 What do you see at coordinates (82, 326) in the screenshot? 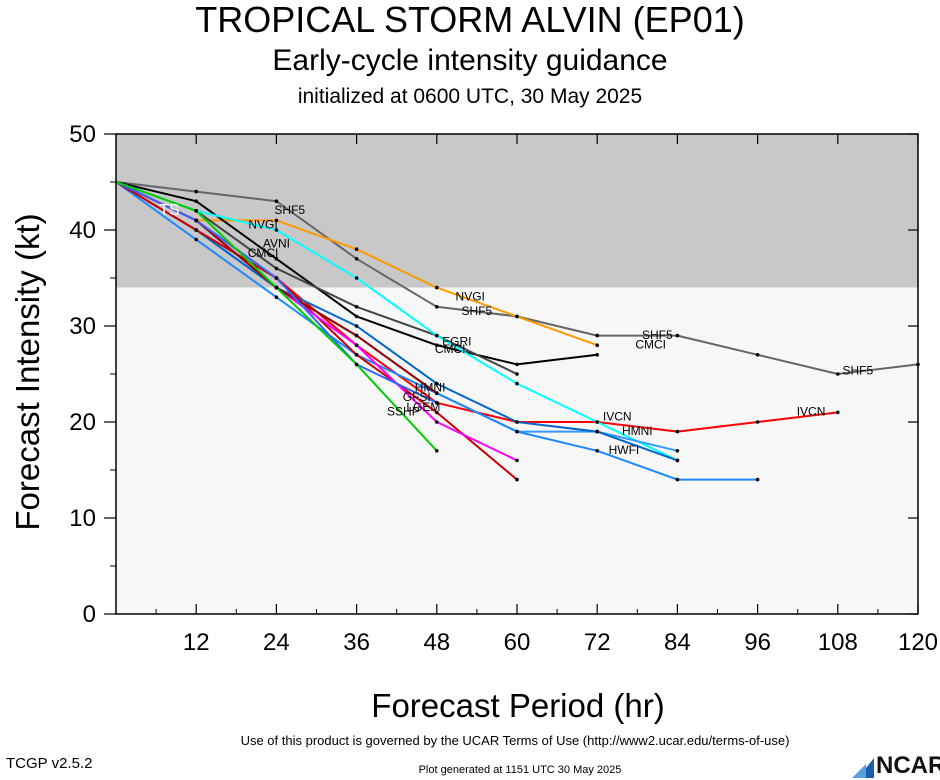
I see `y-tick-label: 30` at bounding box center [82, 326].